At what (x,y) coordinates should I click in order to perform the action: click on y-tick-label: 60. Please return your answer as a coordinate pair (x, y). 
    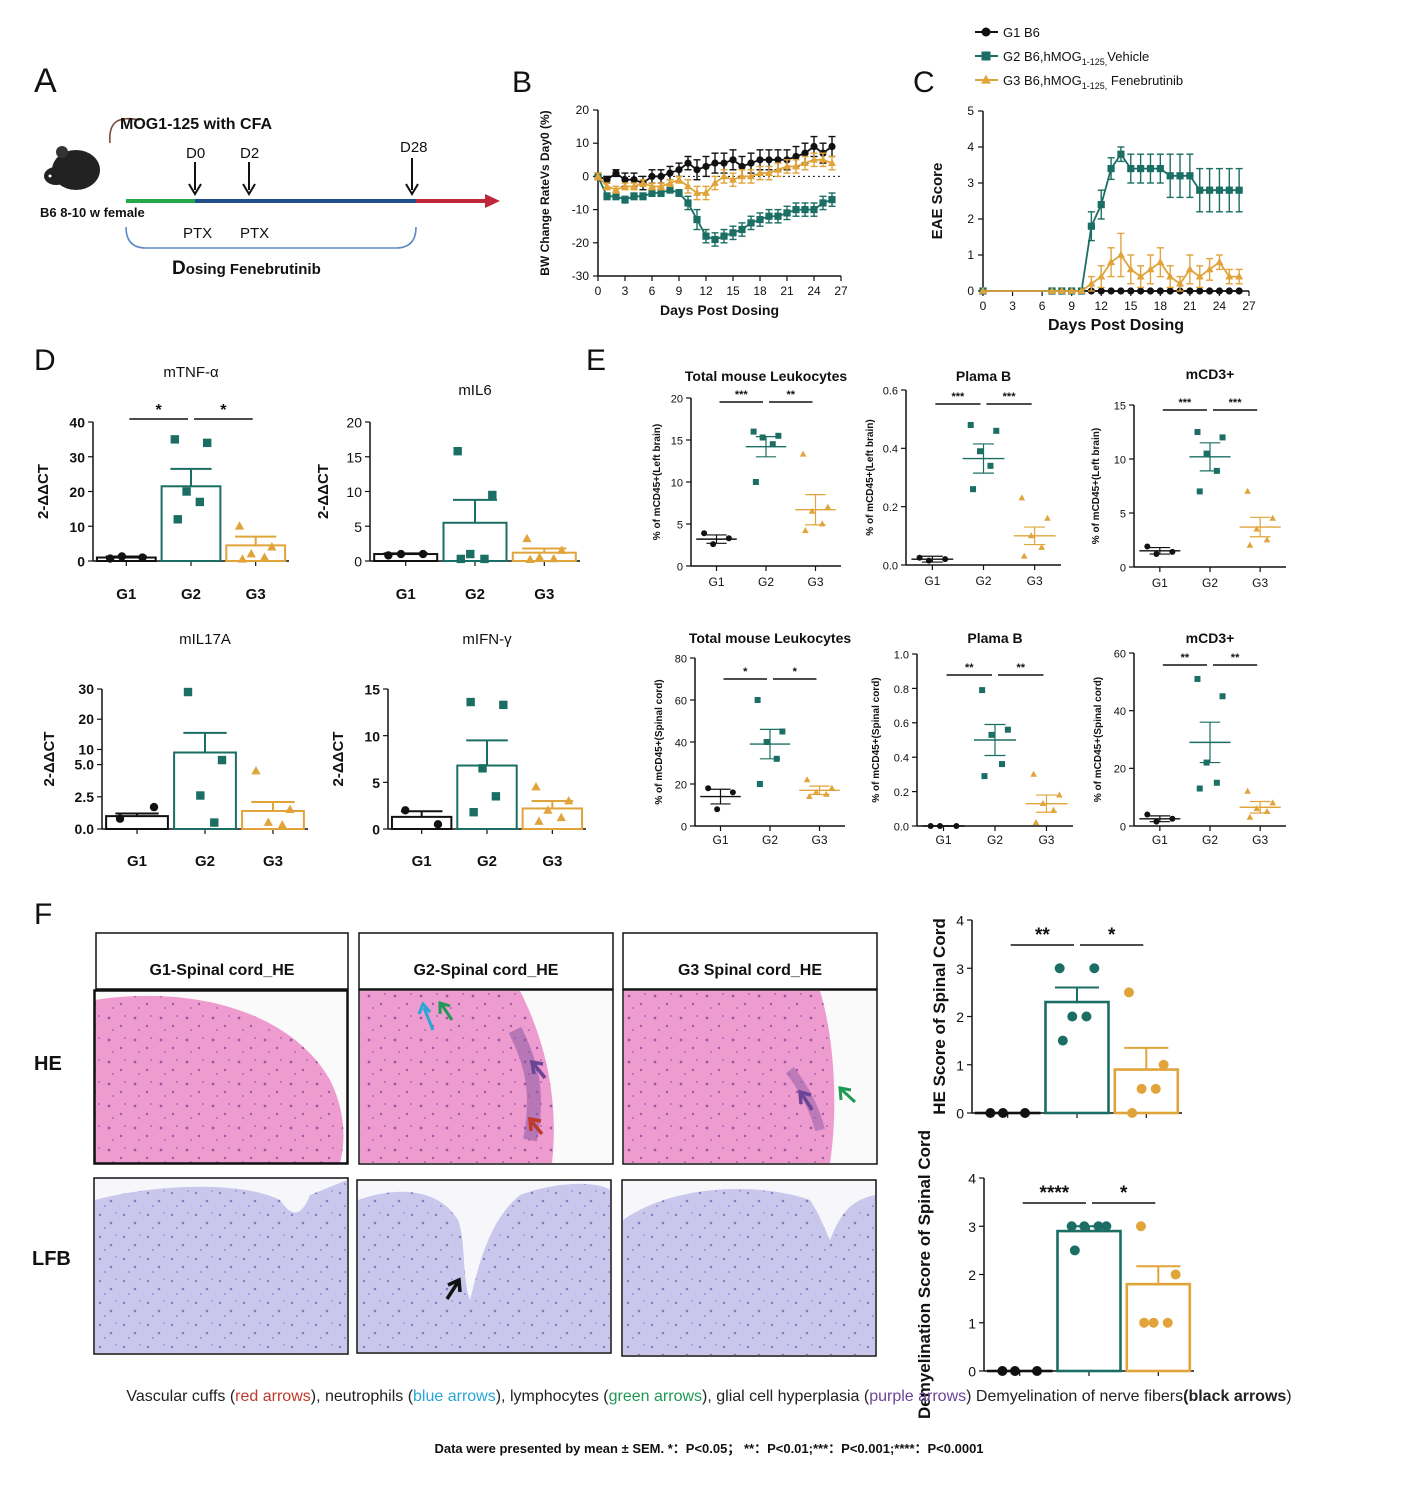
    Looking at the image, I should click on (681, 701).